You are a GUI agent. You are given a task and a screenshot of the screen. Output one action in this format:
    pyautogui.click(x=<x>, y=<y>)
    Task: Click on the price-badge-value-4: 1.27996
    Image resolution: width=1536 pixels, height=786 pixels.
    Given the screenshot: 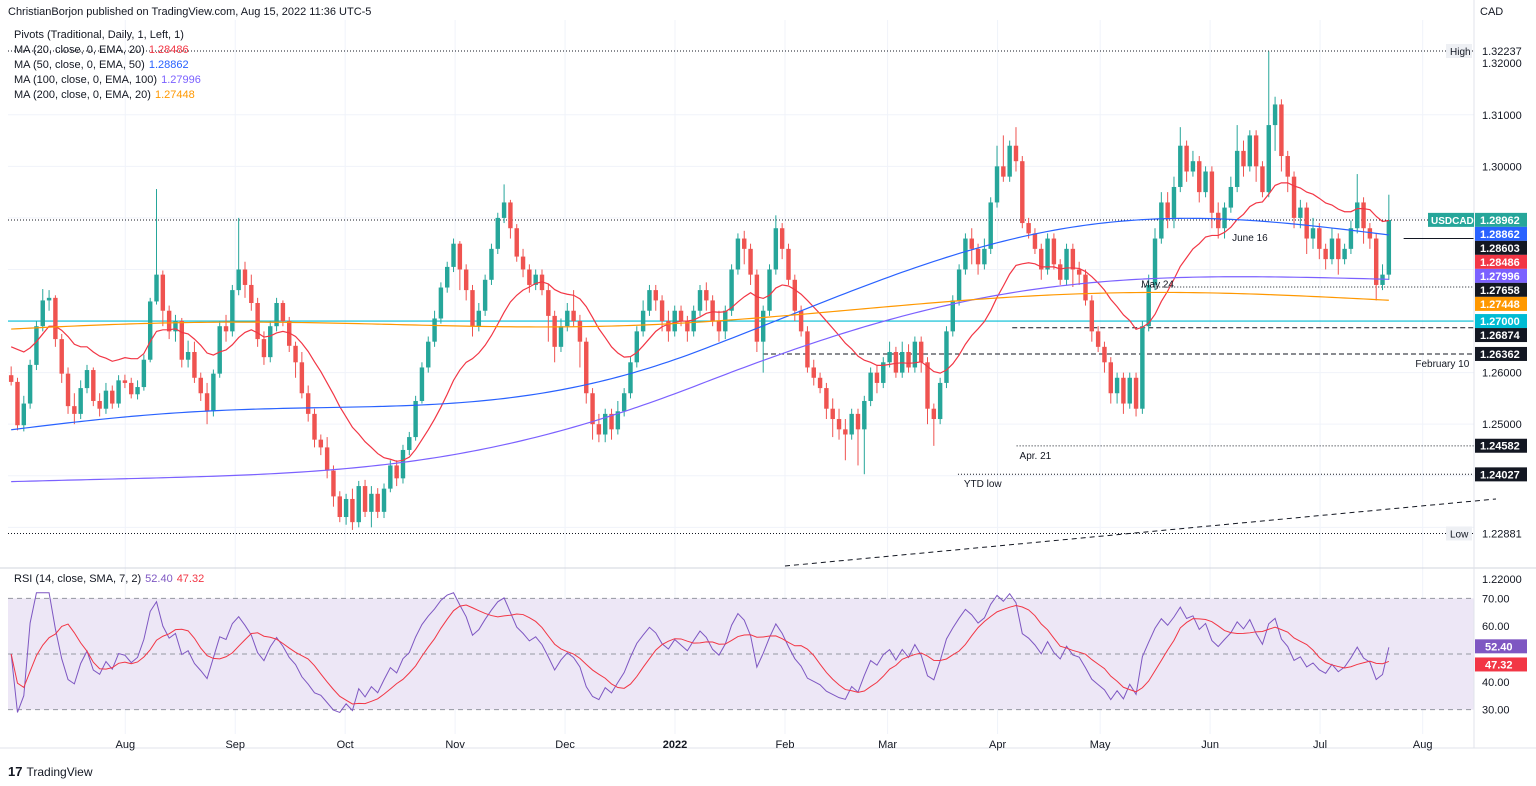 What is the action you would take?
    pyautogui.click(x=1500, y=277)
    